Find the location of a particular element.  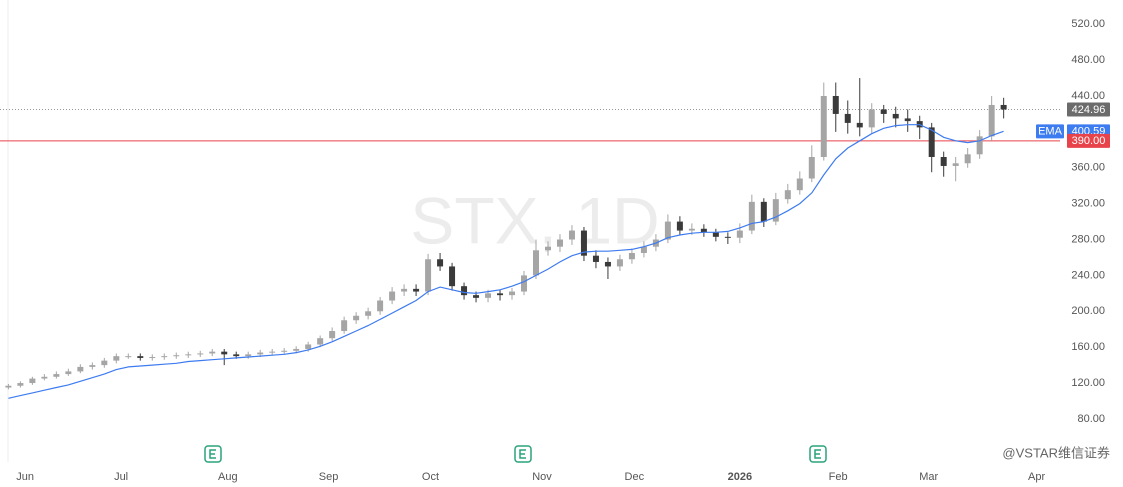

x-tick-label: Jun is located at coordinates (25, 477).